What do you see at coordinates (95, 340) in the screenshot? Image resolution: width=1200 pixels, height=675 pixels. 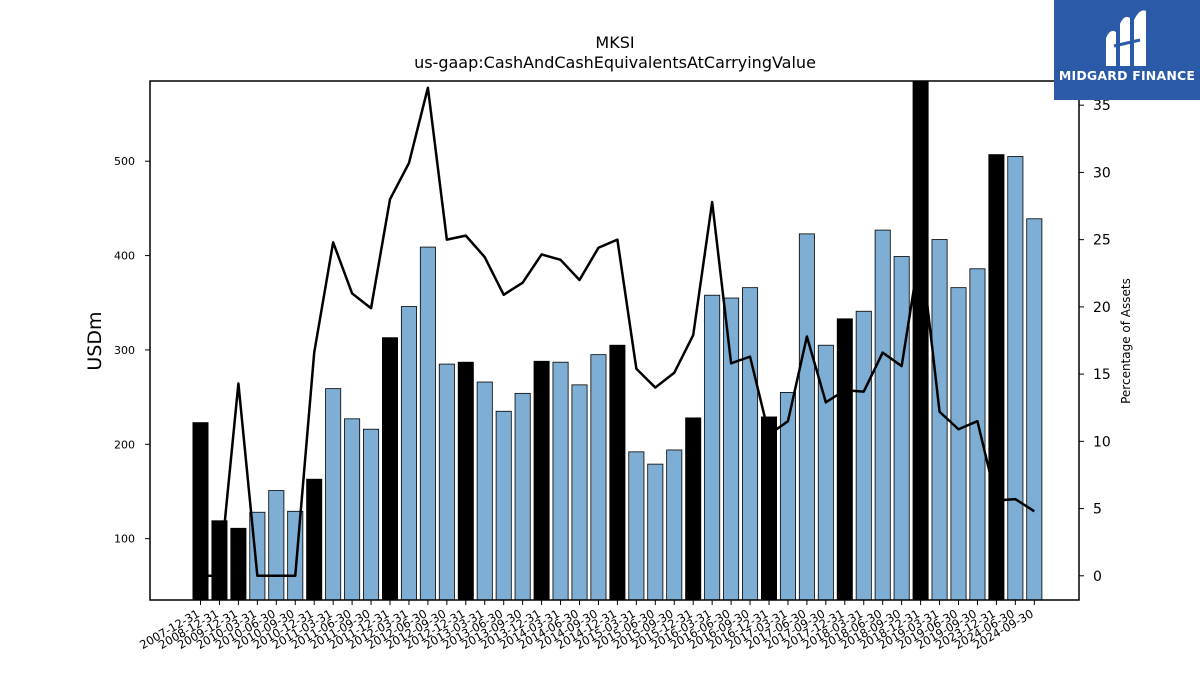 I see `y-axis-label: USDm` at bounding box center [95, 340].